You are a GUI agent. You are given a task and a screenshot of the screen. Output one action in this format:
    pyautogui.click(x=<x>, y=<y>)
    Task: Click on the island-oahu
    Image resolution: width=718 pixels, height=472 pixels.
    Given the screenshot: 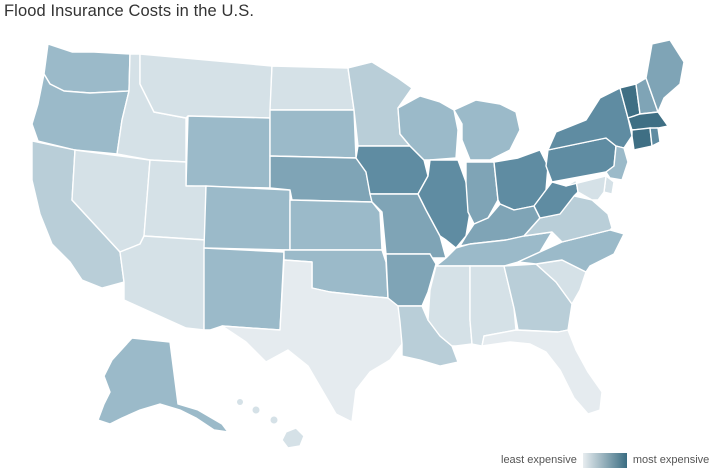 What is the action you would take?
    pyautogui.click(x=256, y=410)
    